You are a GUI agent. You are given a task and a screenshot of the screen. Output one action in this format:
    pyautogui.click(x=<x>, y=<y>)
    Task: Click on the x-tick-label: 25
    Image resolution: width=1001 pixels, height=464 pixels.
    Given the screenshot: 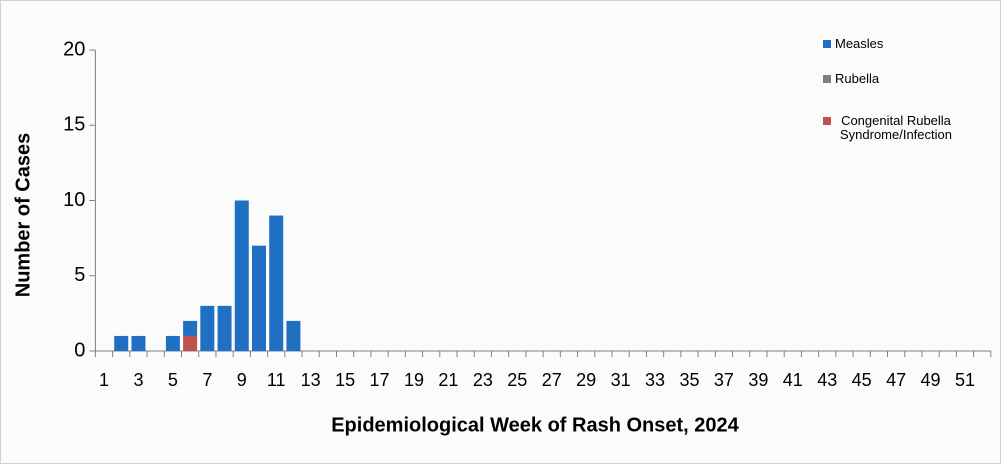 What is the action you would take?
    pyautogui.click(x=517, y=380)
    